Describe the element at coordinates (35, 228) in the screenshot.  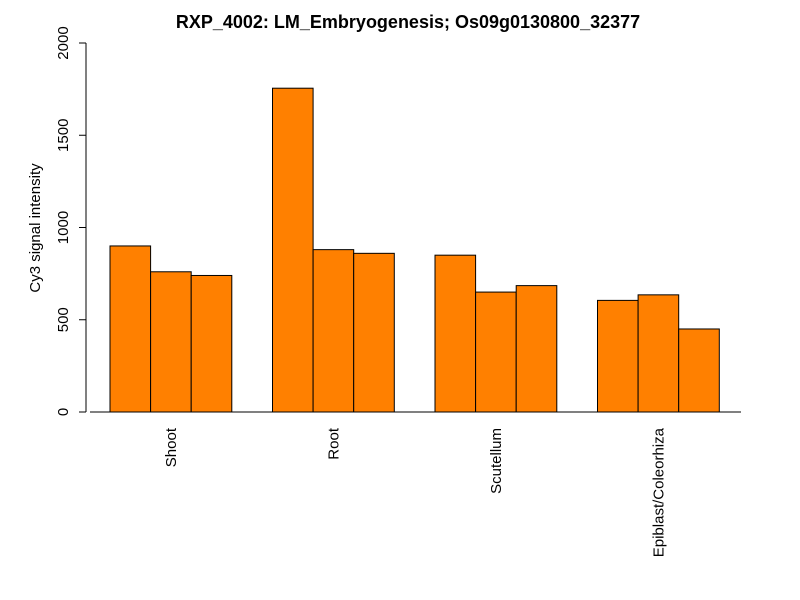
I see `y-axis-label: Cy3 signal intensity` at that location.